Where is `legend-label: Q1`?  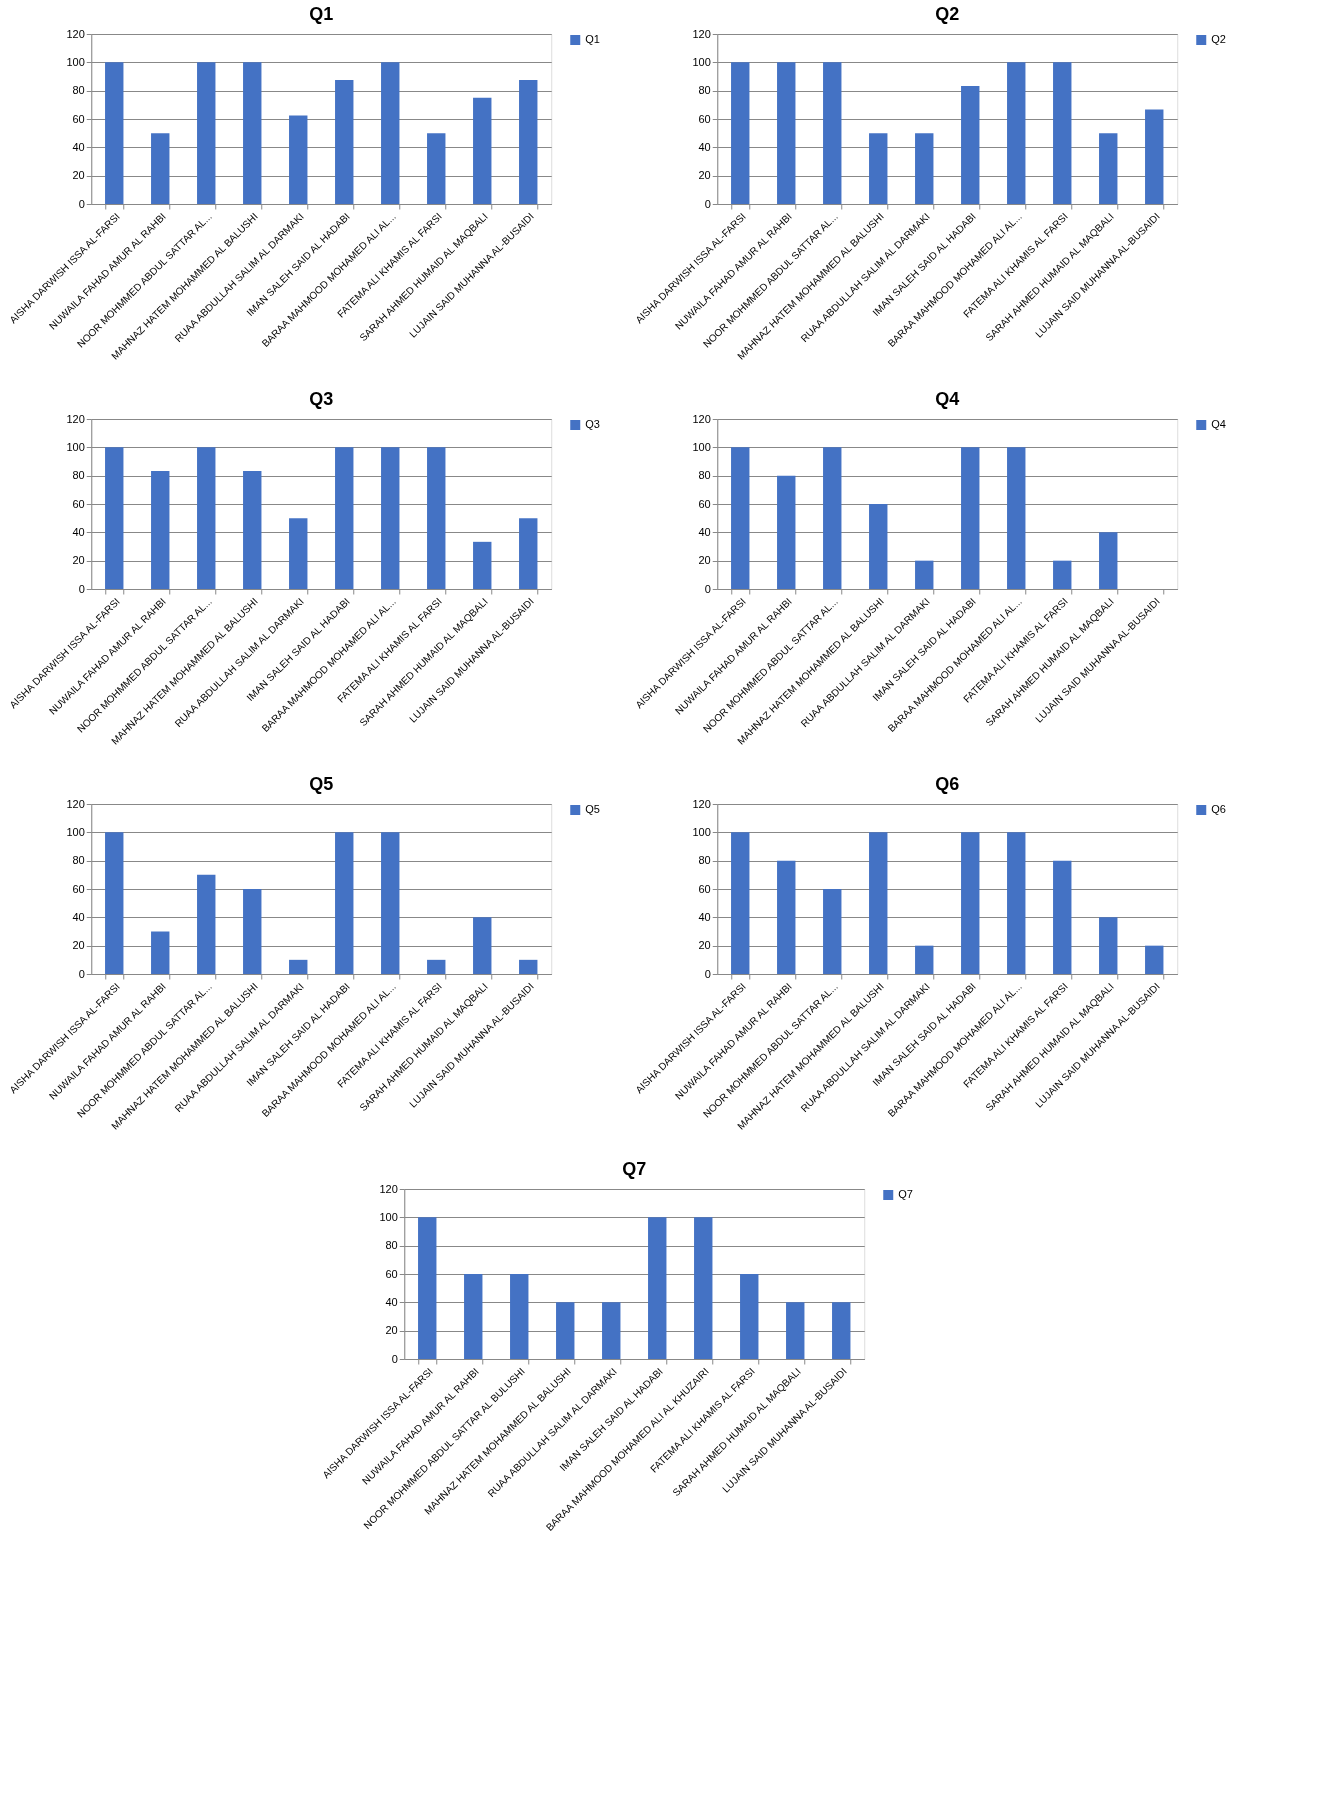 legend-label: Q1 is located at coordinates (592, 39).